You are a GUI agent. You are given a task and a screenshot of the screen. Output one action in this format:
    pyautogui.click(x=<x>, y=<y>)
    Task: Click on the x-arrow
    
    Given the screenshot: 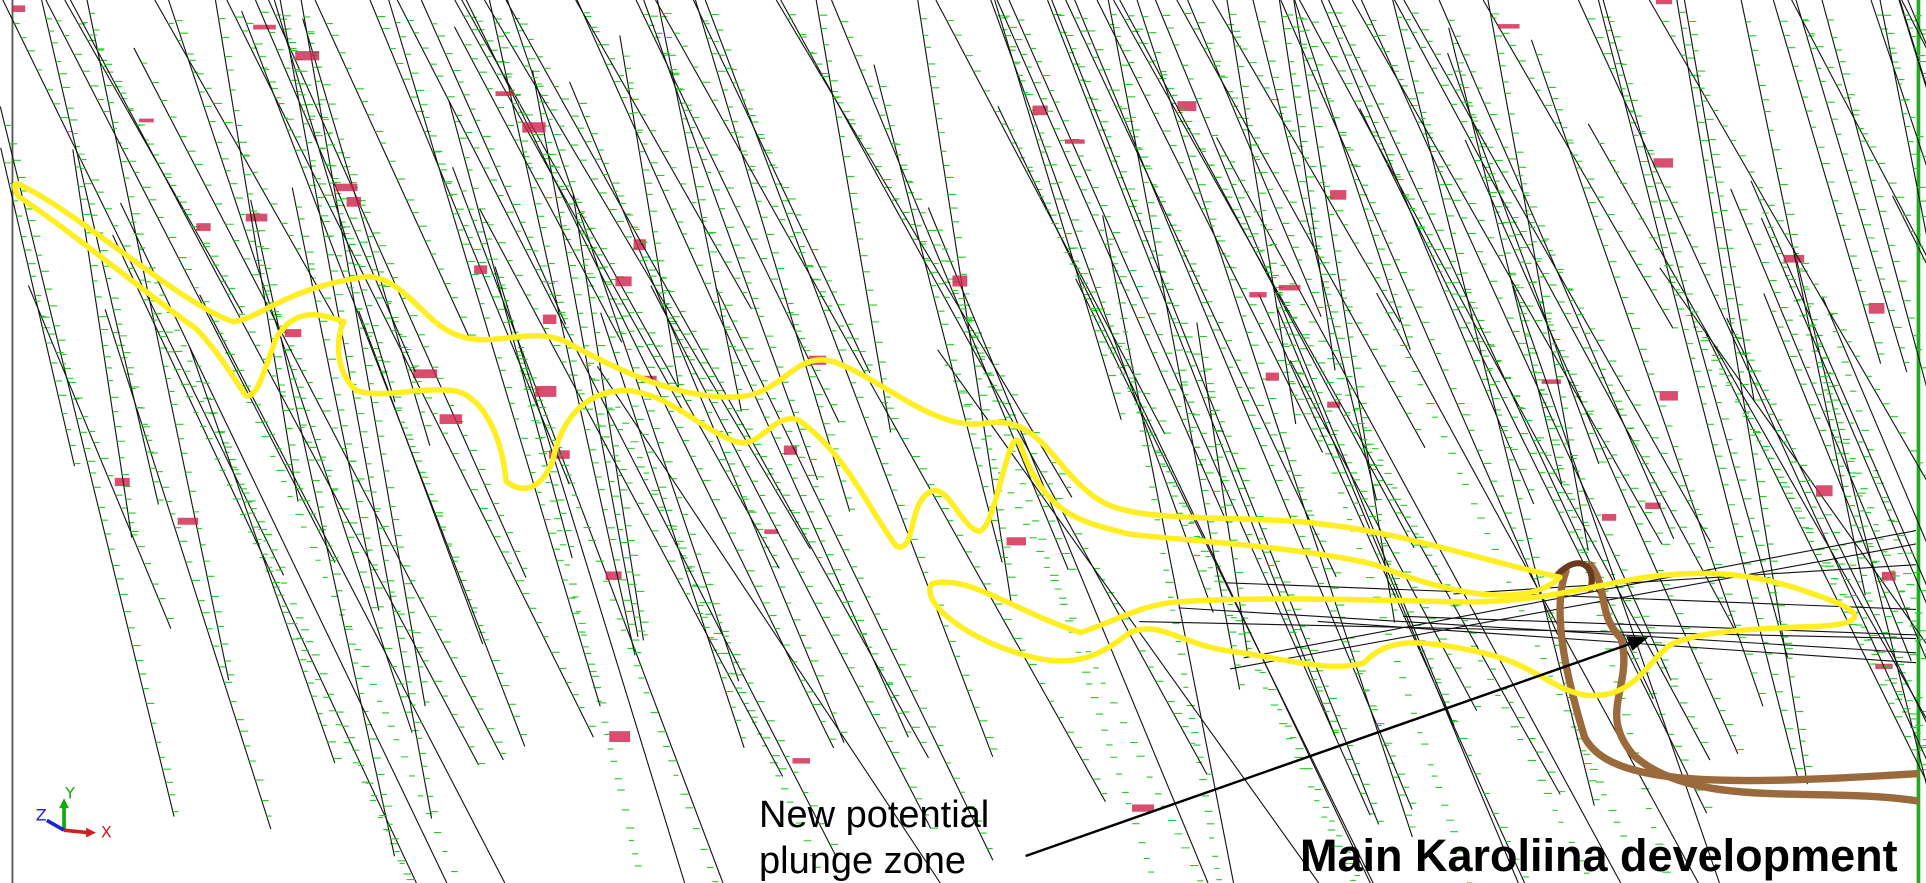 What is the action you would take?
    pyautogui.click(x=91, y=832)
    